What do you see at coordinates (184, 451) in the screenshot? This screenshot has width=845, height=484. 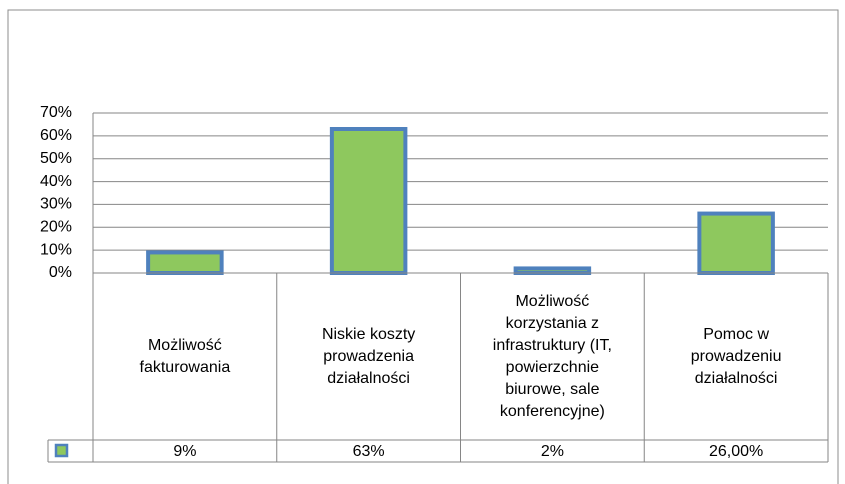 I see `value-label: 9%` at bounding box center [184, 451].